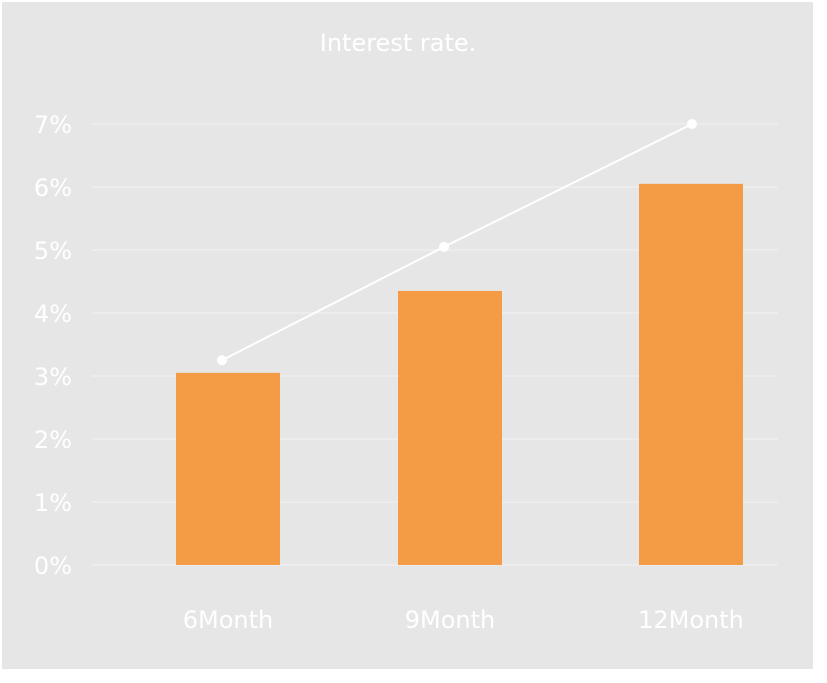 This screenshot has width=827, height=683. I want to click on y-tick-label: 6%, so click(53, 188).